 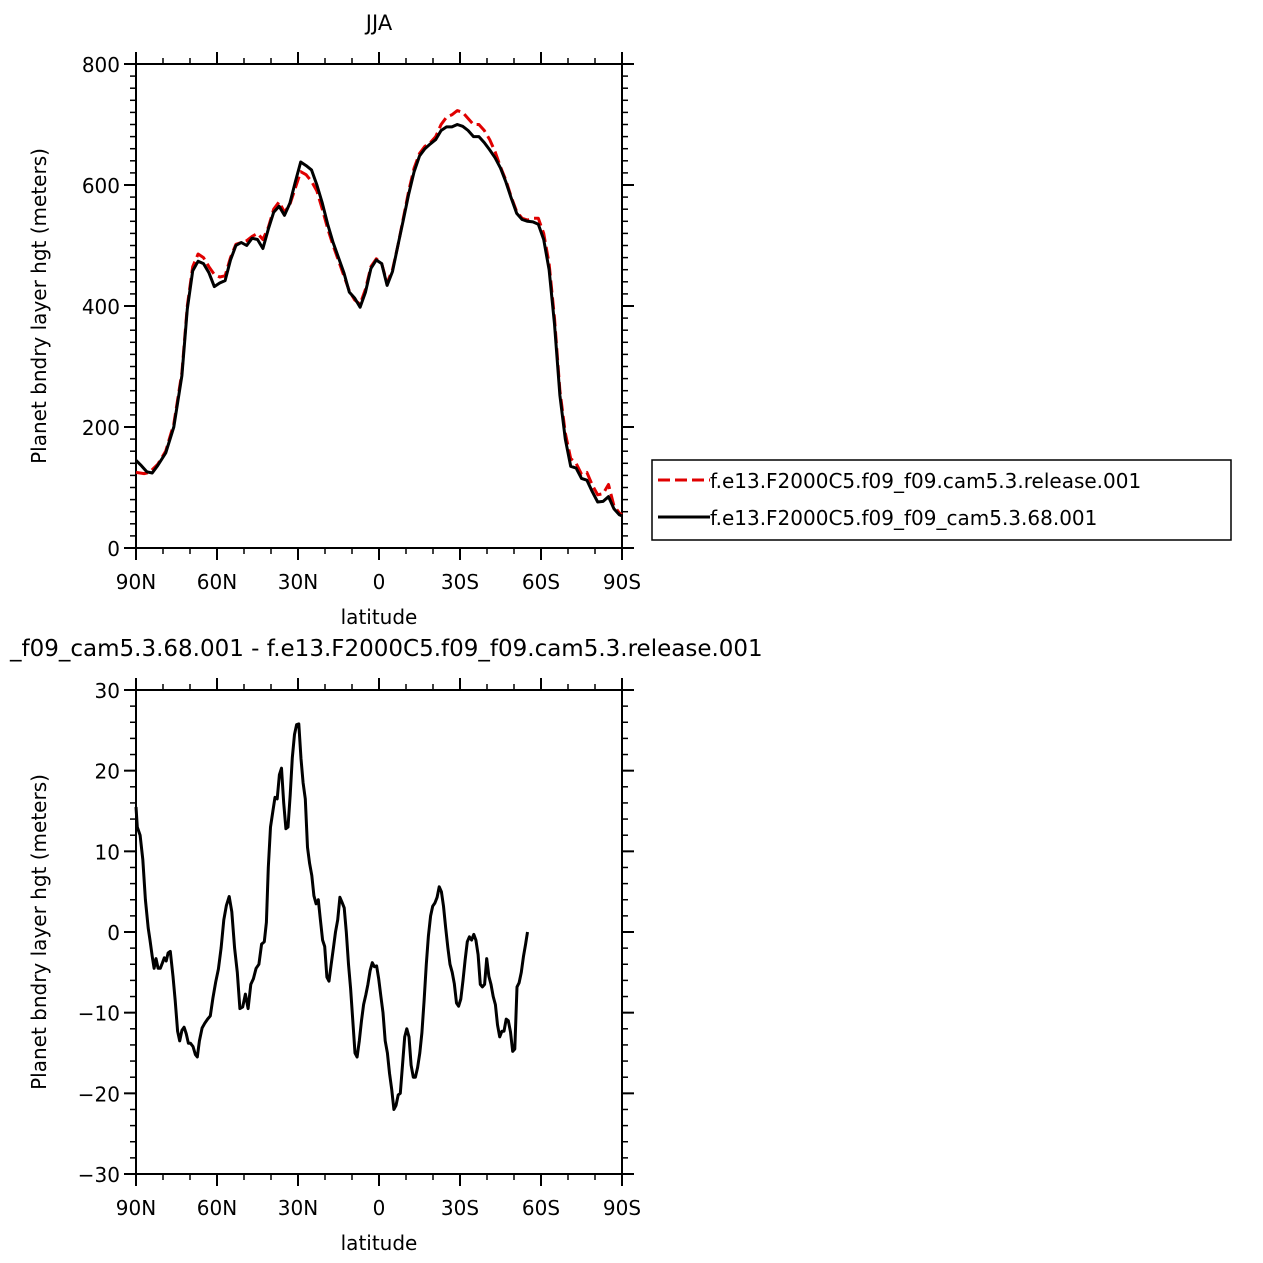 I want to click on y-tick-label: −10, so click(x=99, y=1014).